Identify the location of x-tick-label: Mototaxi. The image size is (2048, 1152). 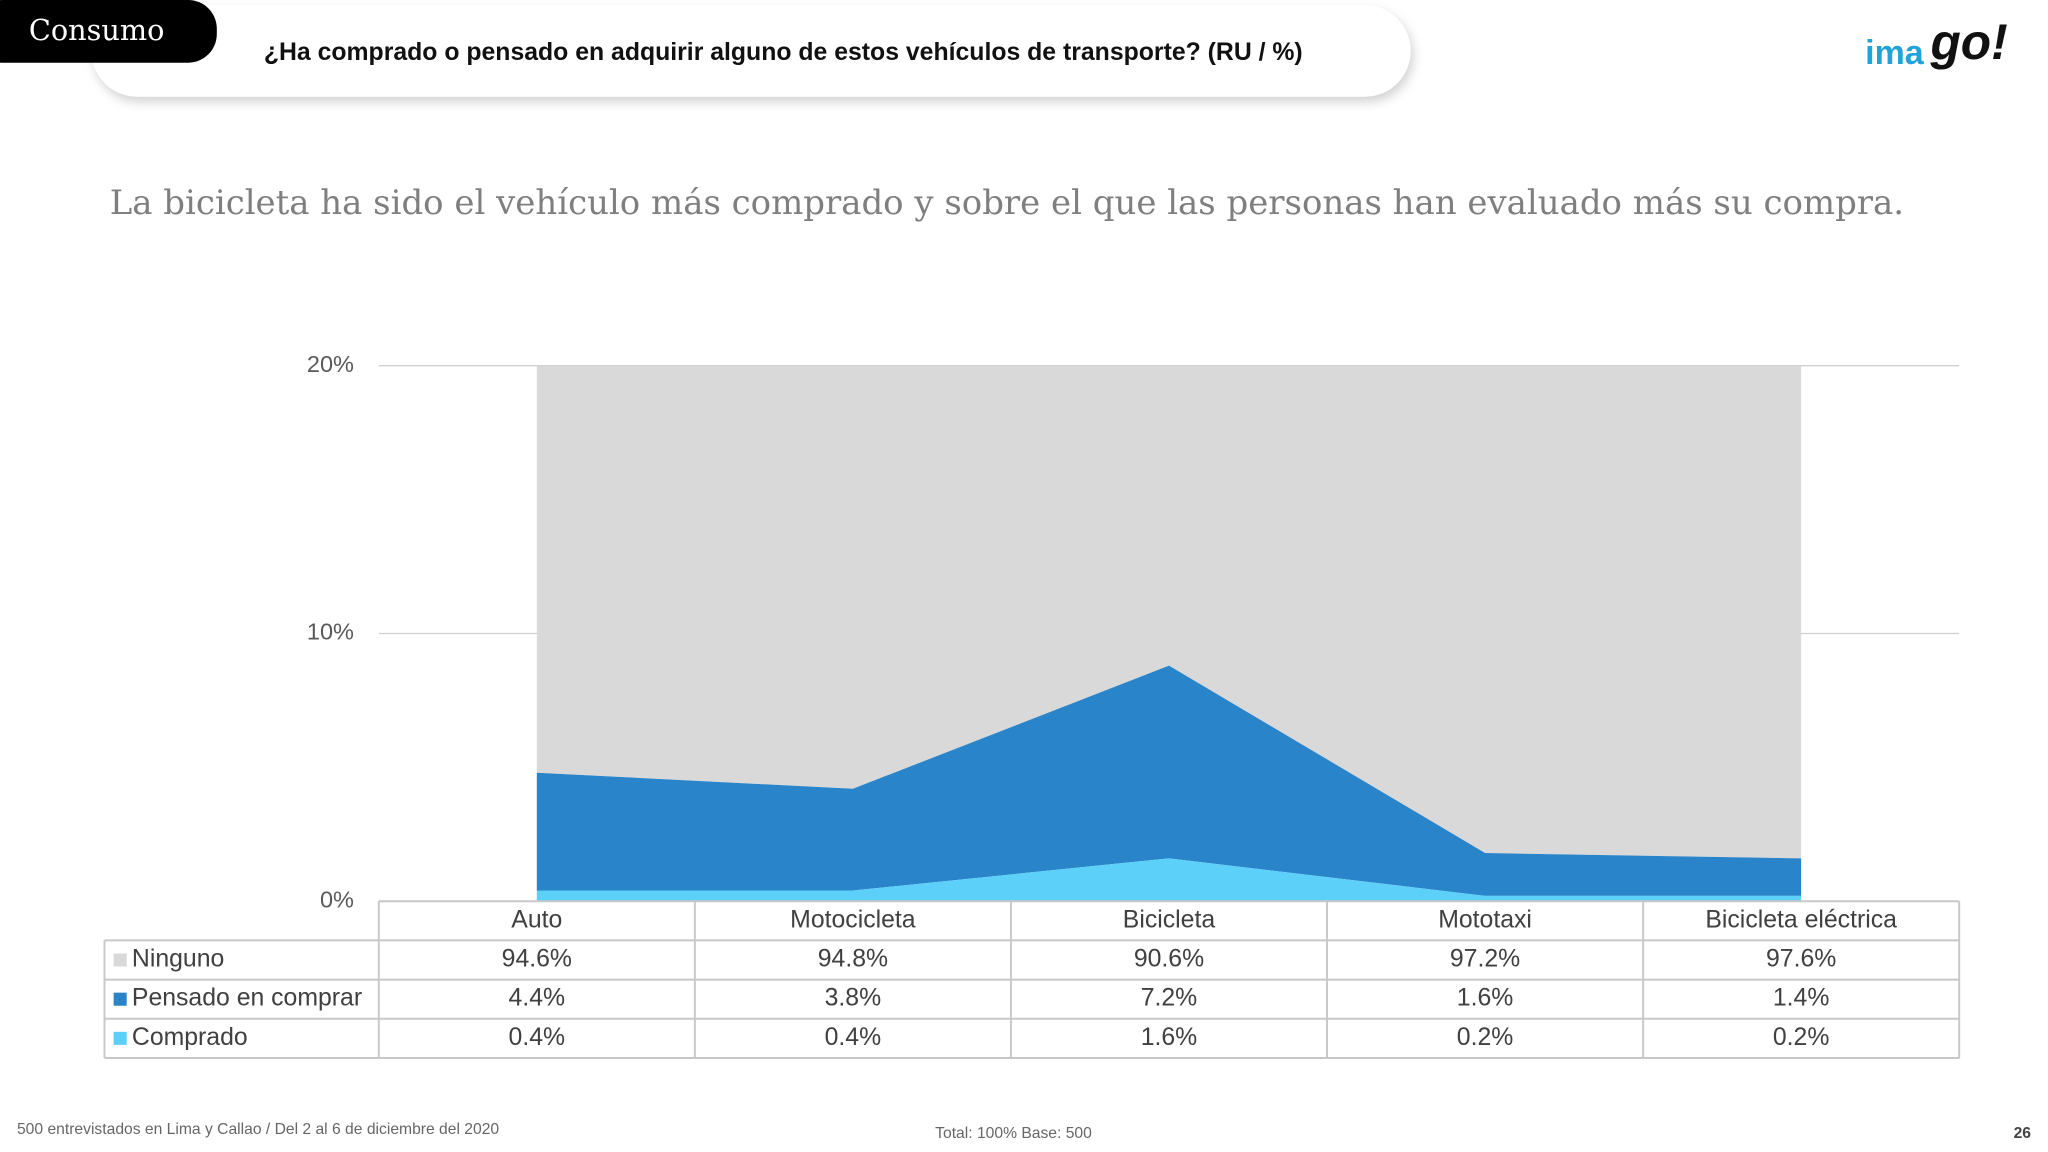
(1485, 919).